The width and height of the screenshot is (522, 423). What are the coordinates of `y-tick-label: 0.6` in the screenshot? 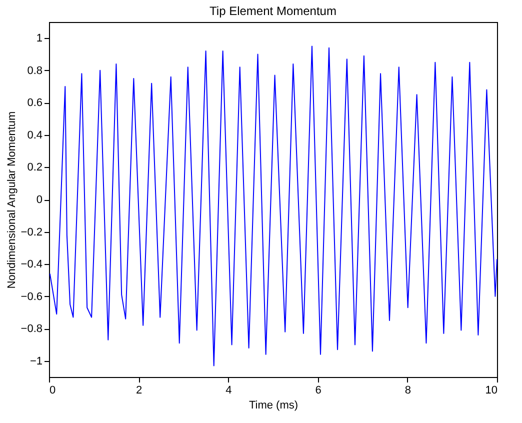 It's located at (34, 103).